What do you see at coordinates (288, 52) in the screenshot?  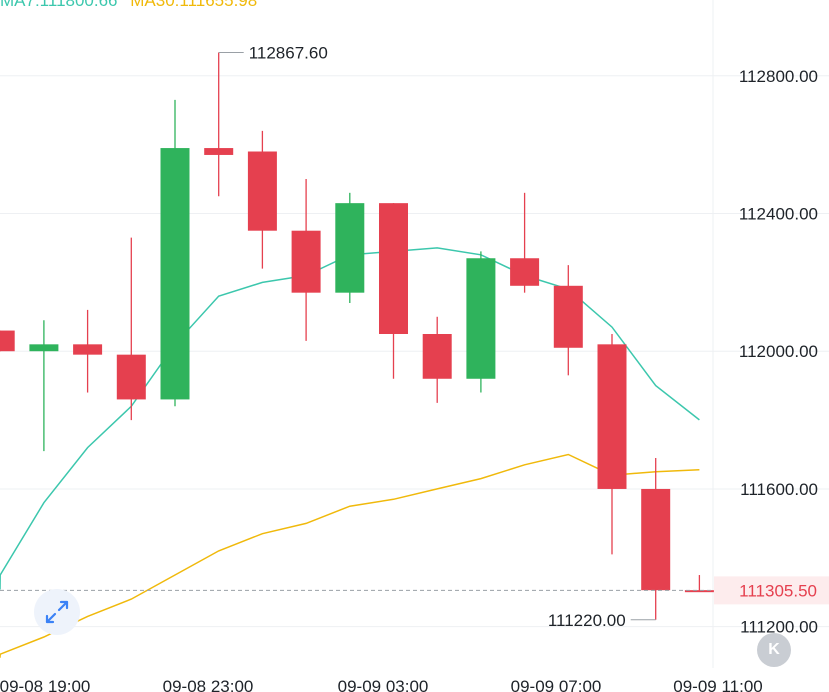 I see `high-marker-label: 112867.60` at bounding box center [288, 52].